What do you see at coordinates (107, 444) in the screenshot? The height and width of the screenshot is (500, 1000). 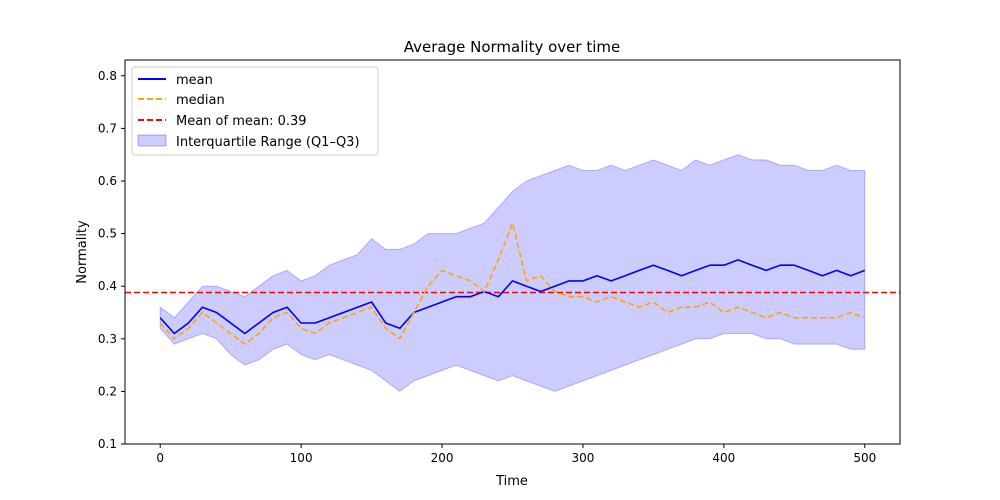 I see `y-tick-label: 0.1` at bounding box center [107, 444].